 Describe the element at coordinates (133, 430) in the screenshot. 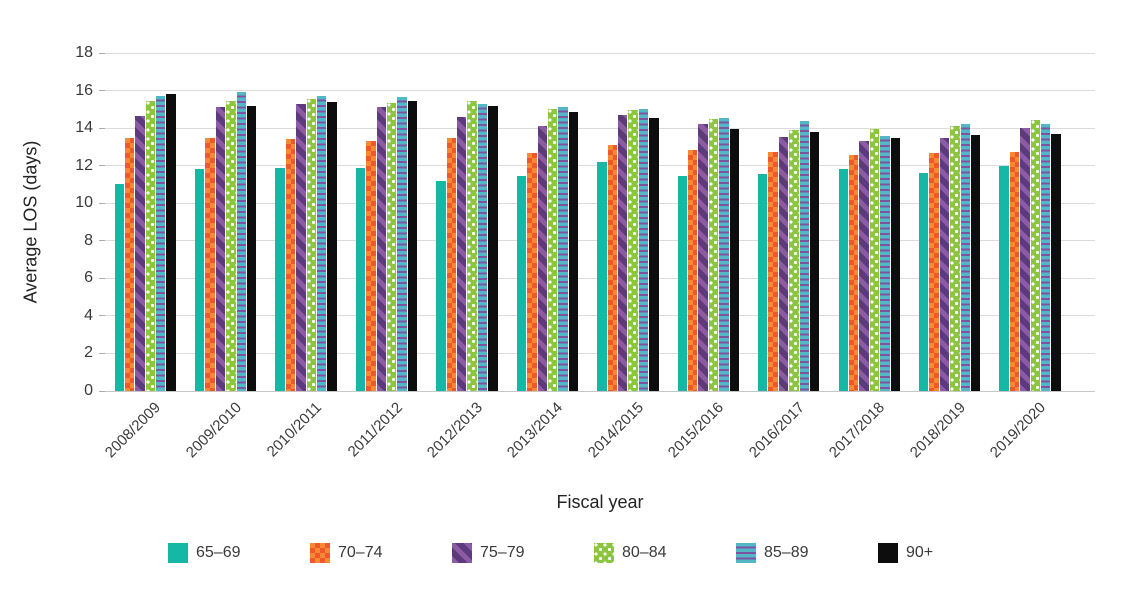

I see `x-tick-label: 2008/2009` at that location.